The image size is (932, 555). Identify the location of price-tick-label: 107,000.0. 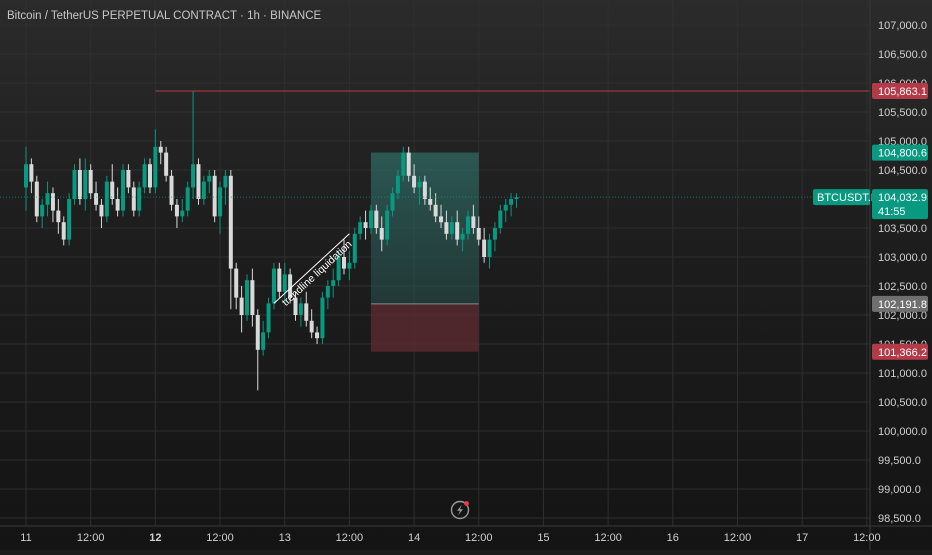
(902, 26).